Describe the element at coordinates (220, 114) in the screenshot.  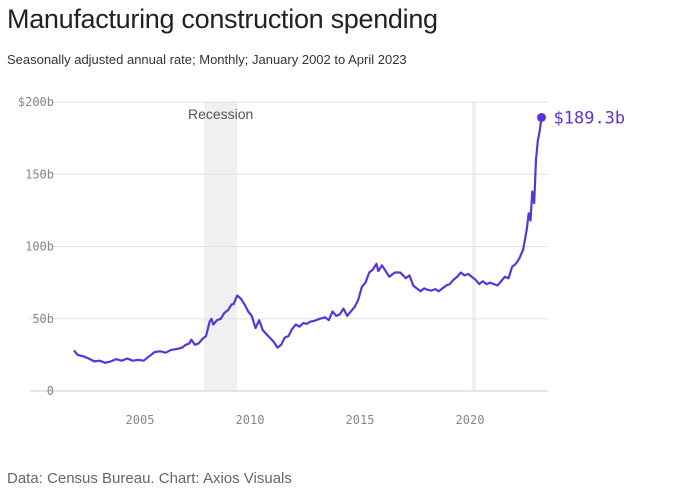
I see `recession-label: Recession` at that location.